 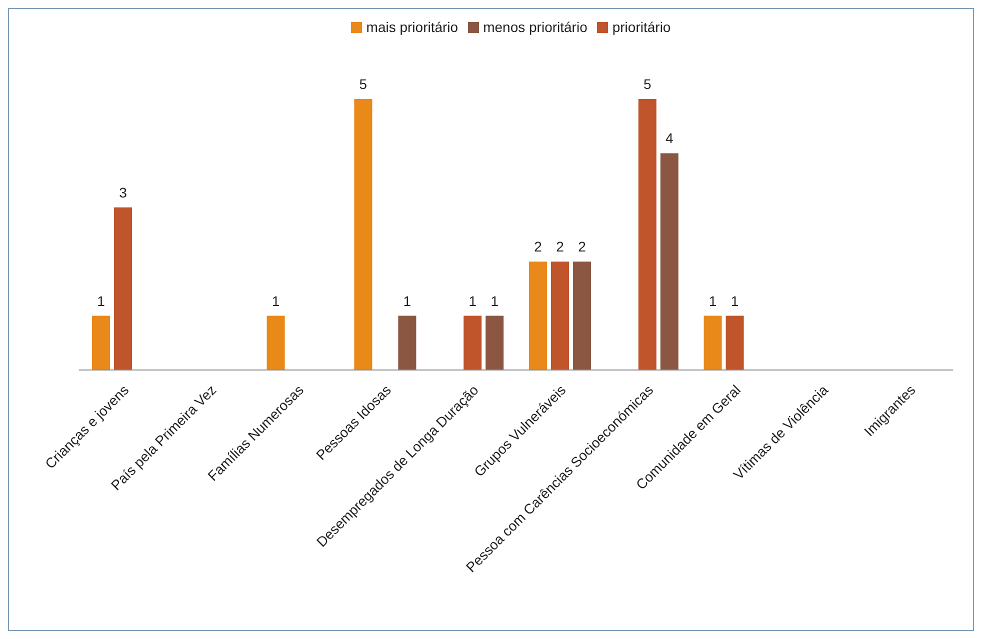 What do you see at coordinates (670, 138) in the screenshot?
I see `data-label: 4` at bounding box center [670, 138].